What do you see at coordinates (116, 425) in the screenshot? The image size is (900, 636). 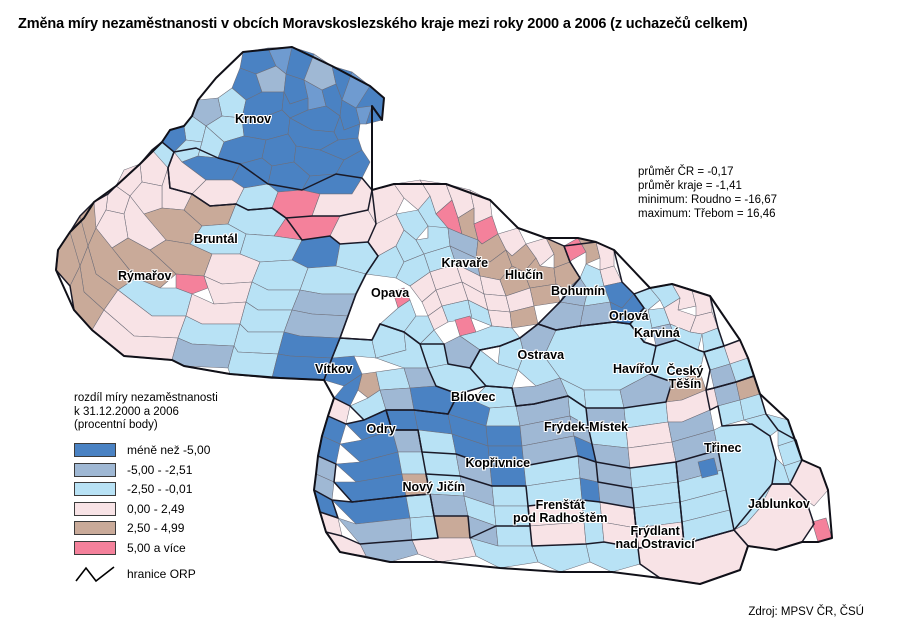 I see `legend-title-line-3: (procentní body)` at bounding box center [116, 425].